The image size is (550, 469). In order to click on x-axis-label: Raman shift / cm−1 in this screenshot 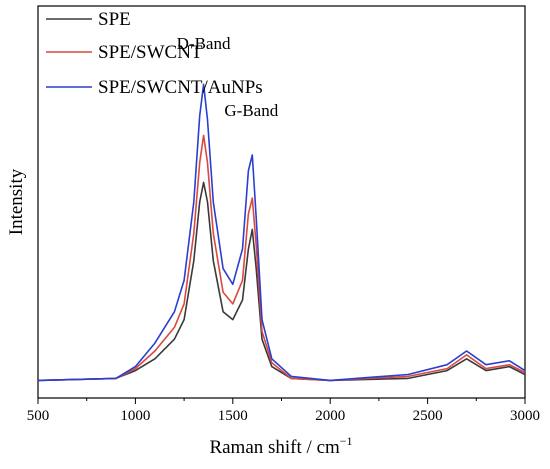, I will do `click(280, 446)`.